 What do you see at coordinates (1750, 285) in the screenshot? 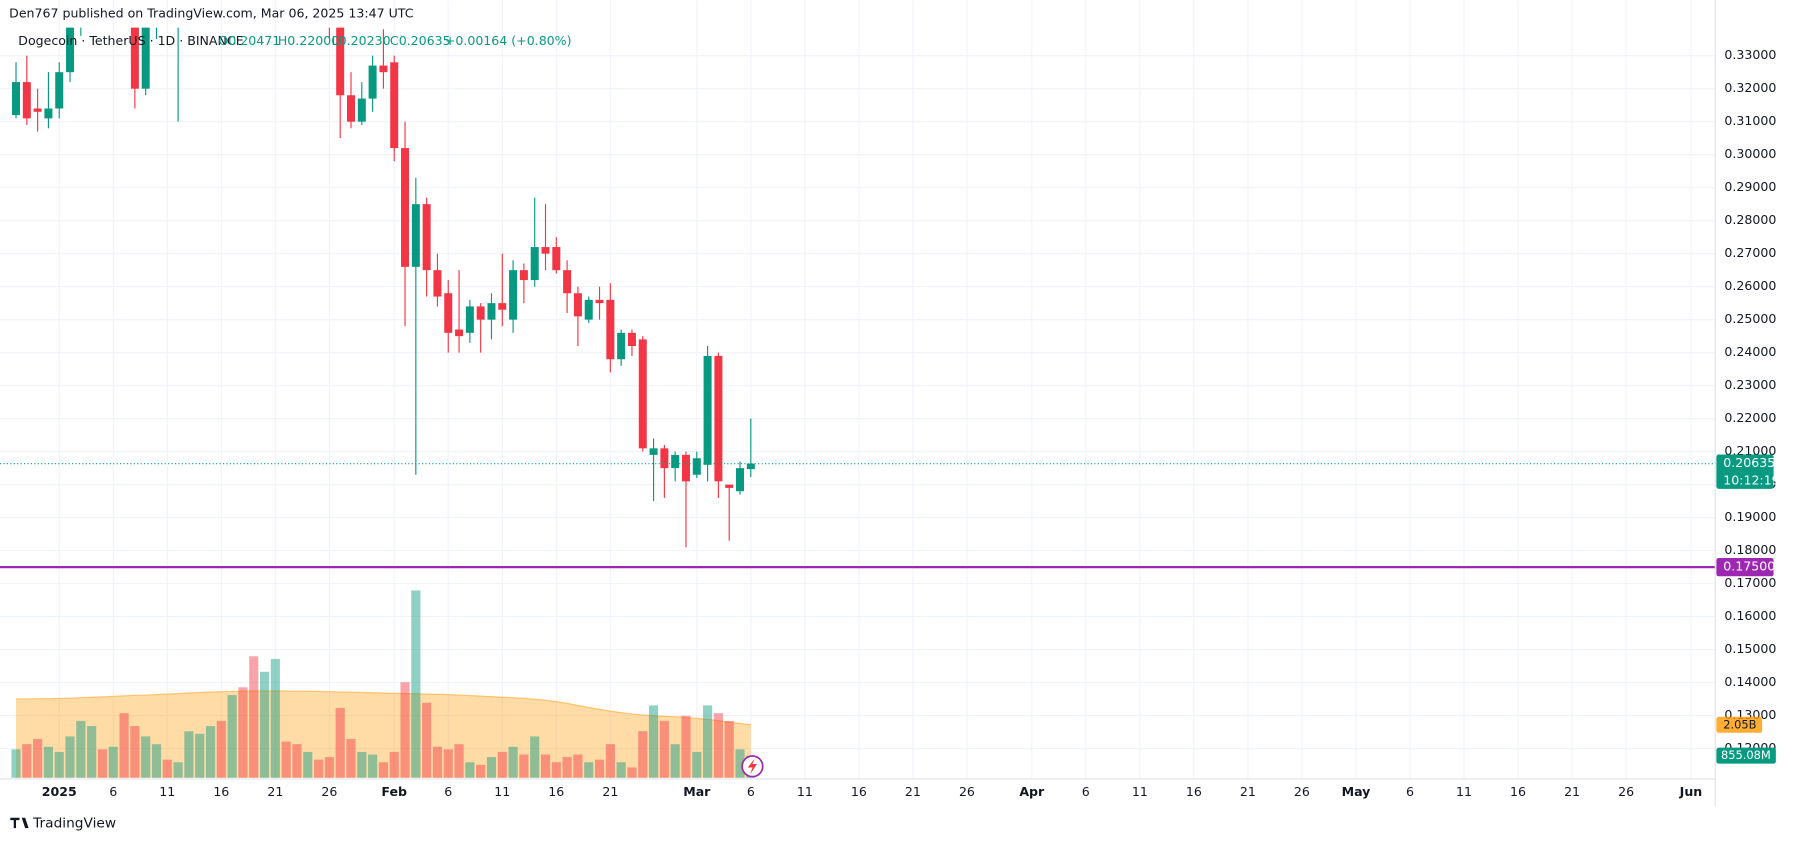
I see `y-tick-label: 0.26000` at bounding box center [1750, 285].